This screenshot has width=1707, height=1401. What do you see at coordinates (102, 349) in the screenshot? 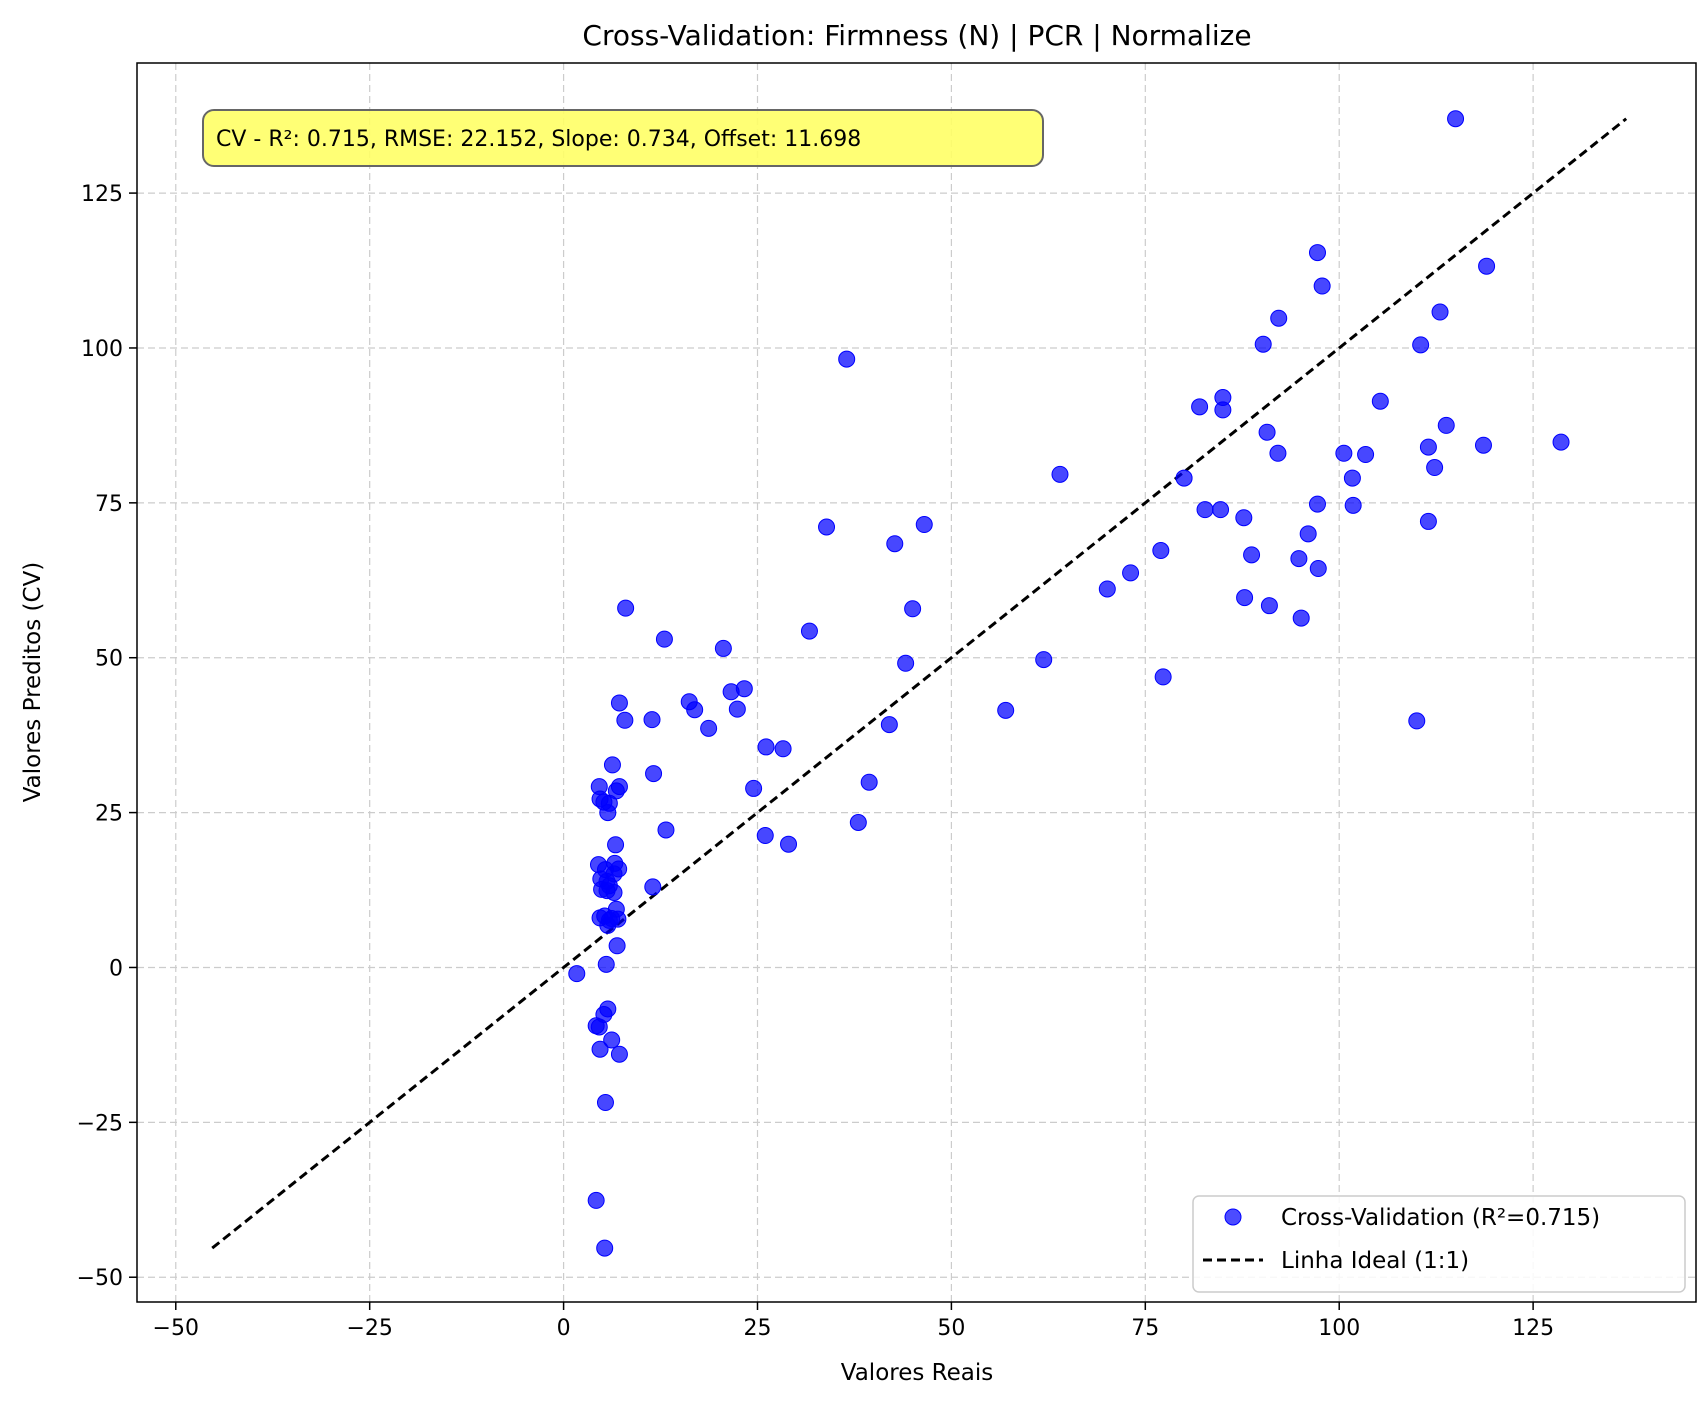
I see `y-tick-label: 100` at bounding box center [102, 349].